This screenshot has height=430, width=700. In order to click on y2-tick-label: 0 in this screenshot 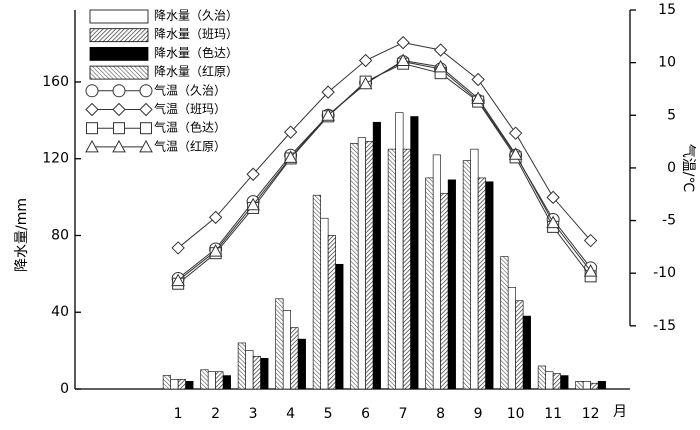, I will do `click(671, 168)`.